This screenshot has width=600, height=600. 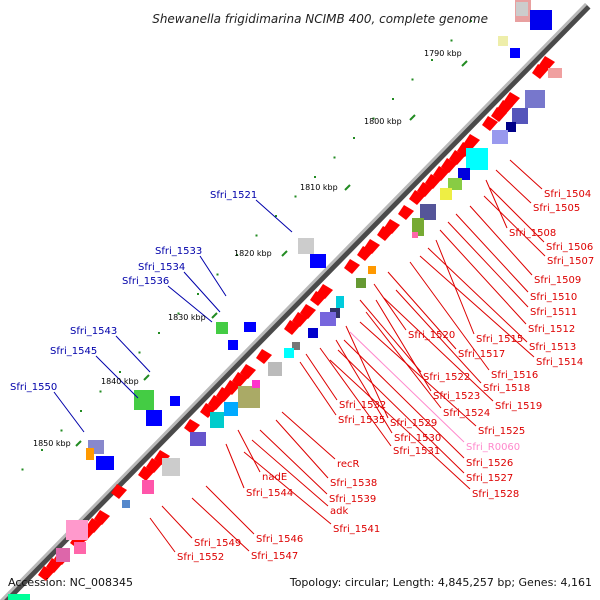 What do you see at coordinates (481, 354) in the screenshot?
I see `gene-label: Sfri_1517` at bounding box center [481, 354].